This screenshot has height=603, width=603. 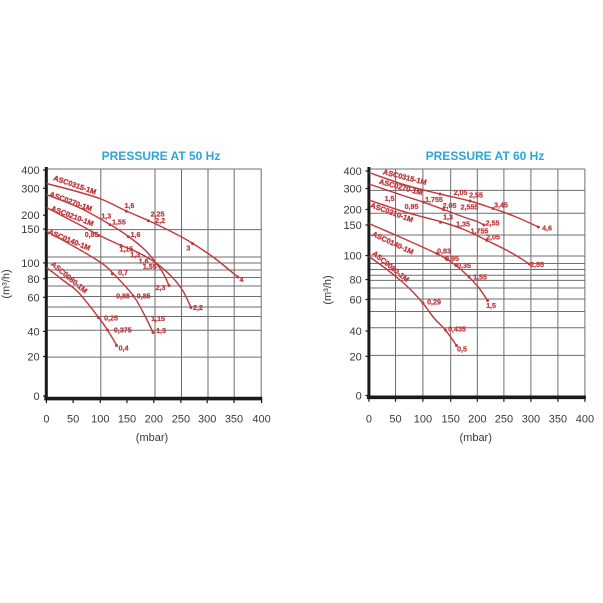 I want to click on svg-text: 0,29, so click(x=434, y=303).